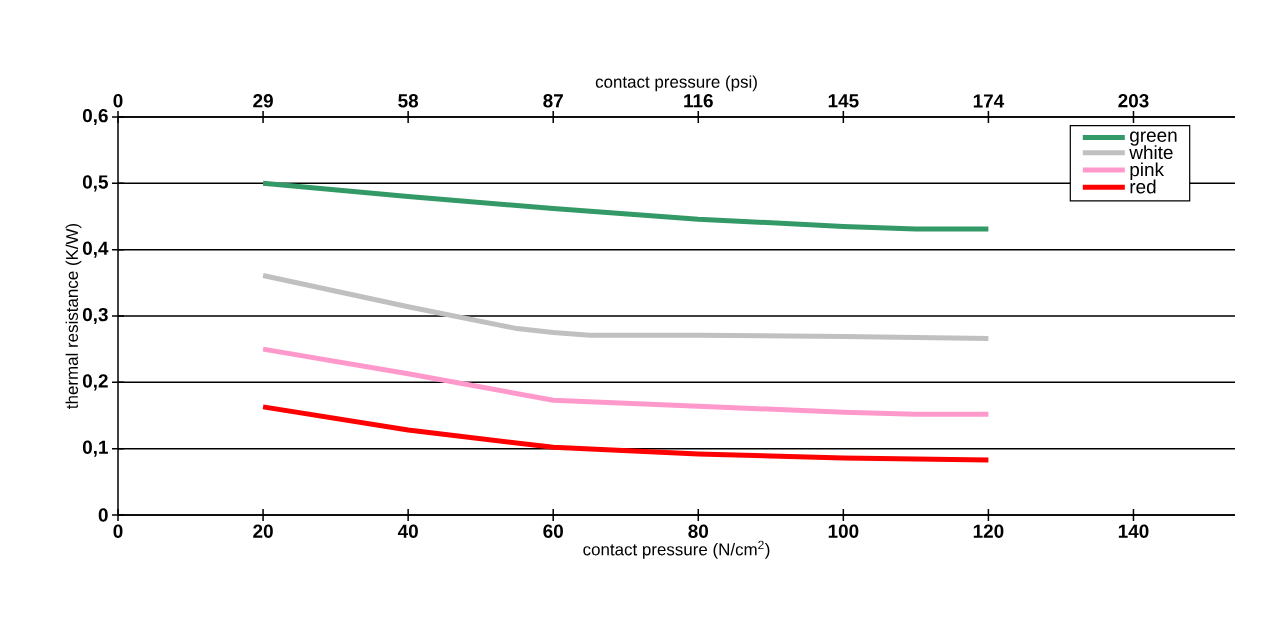 Image resolution: width=1275 pixels, height=623 pixels. Describe the element at coordinates (1133, 531) in the screenshot. I see `x-tick-label: 140` at that location.